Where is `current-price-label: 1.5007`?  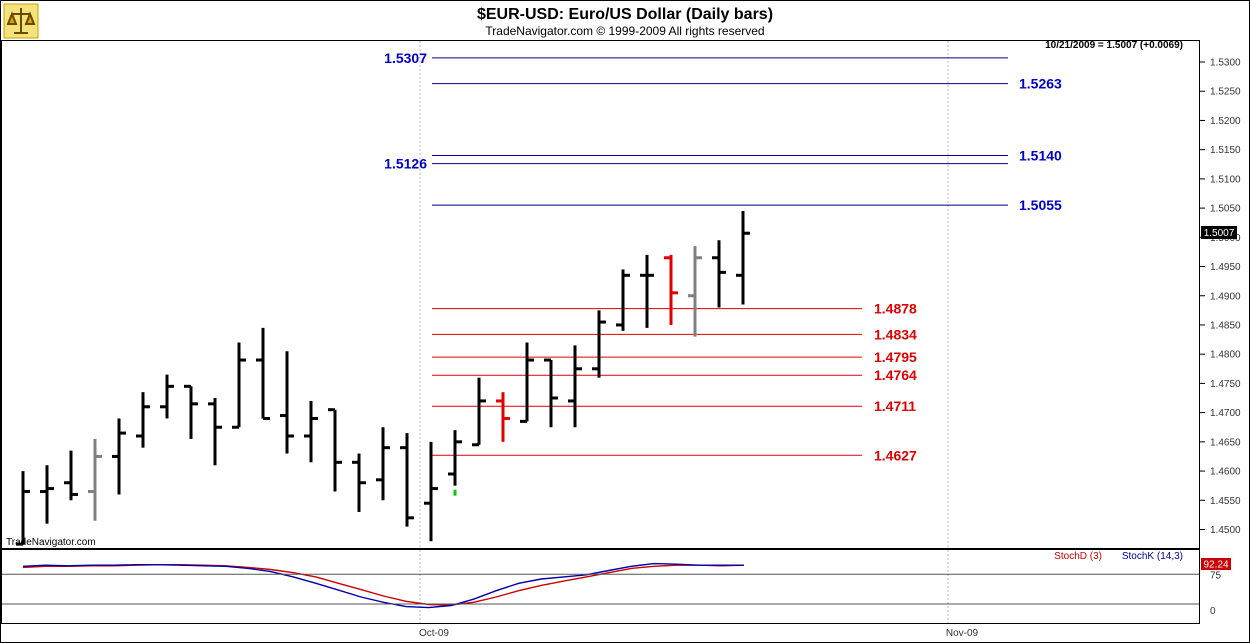
current-price-label: 1.5007 is located at coordinates (1219, 233).